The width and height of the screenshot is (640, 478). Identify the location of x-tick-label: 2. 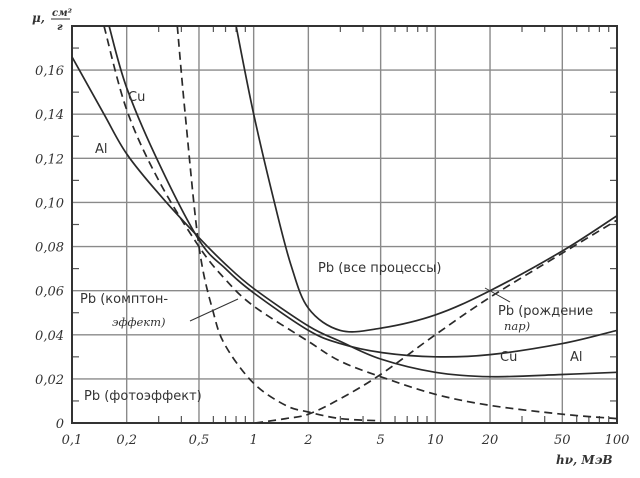
(307, 440).